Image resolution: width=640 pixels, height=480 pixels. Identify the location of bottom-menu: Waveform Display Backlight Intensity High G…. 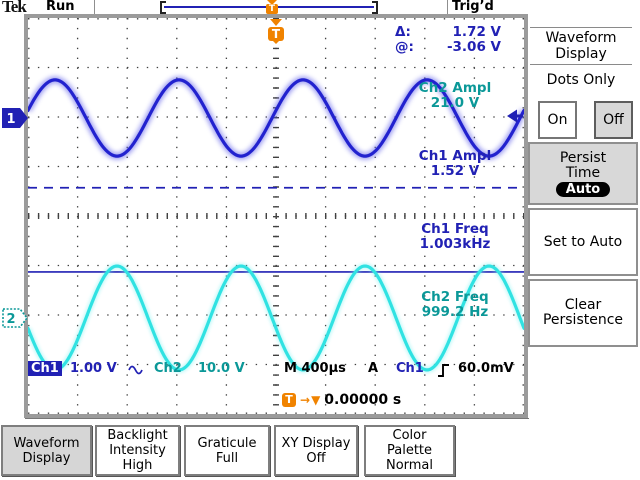
(265, 452).